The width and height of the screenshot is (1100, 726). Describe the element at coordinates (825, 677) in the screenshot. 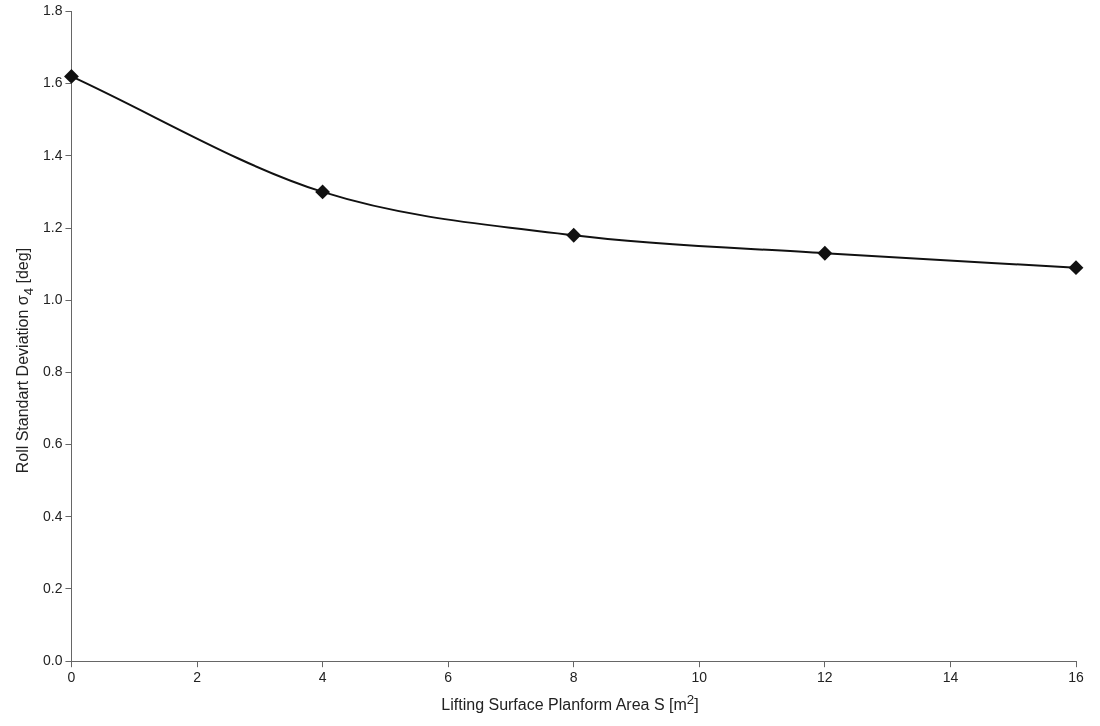

I see `x-tick-label: 12` at that location.